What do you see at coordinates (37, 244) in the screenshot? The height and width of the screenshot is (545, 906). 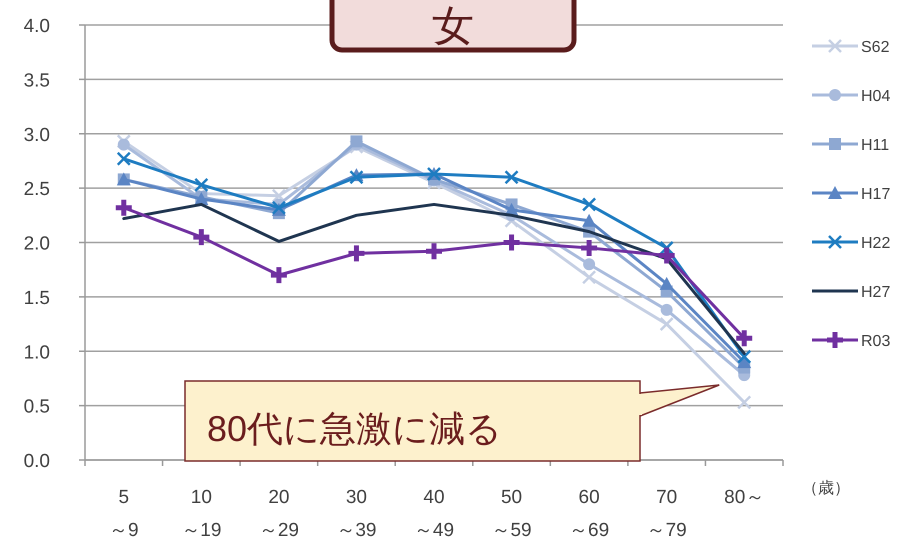 I see `y-tick-label: 2.0` at bounding box center [37, 244].